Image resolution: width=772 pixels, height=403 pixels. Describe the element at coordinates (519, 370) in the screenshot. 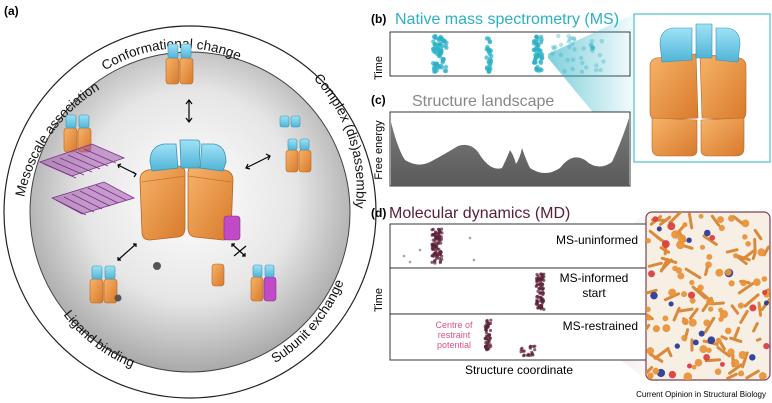

I see `panel-d-xlabel: Structure coordinate` at that location.